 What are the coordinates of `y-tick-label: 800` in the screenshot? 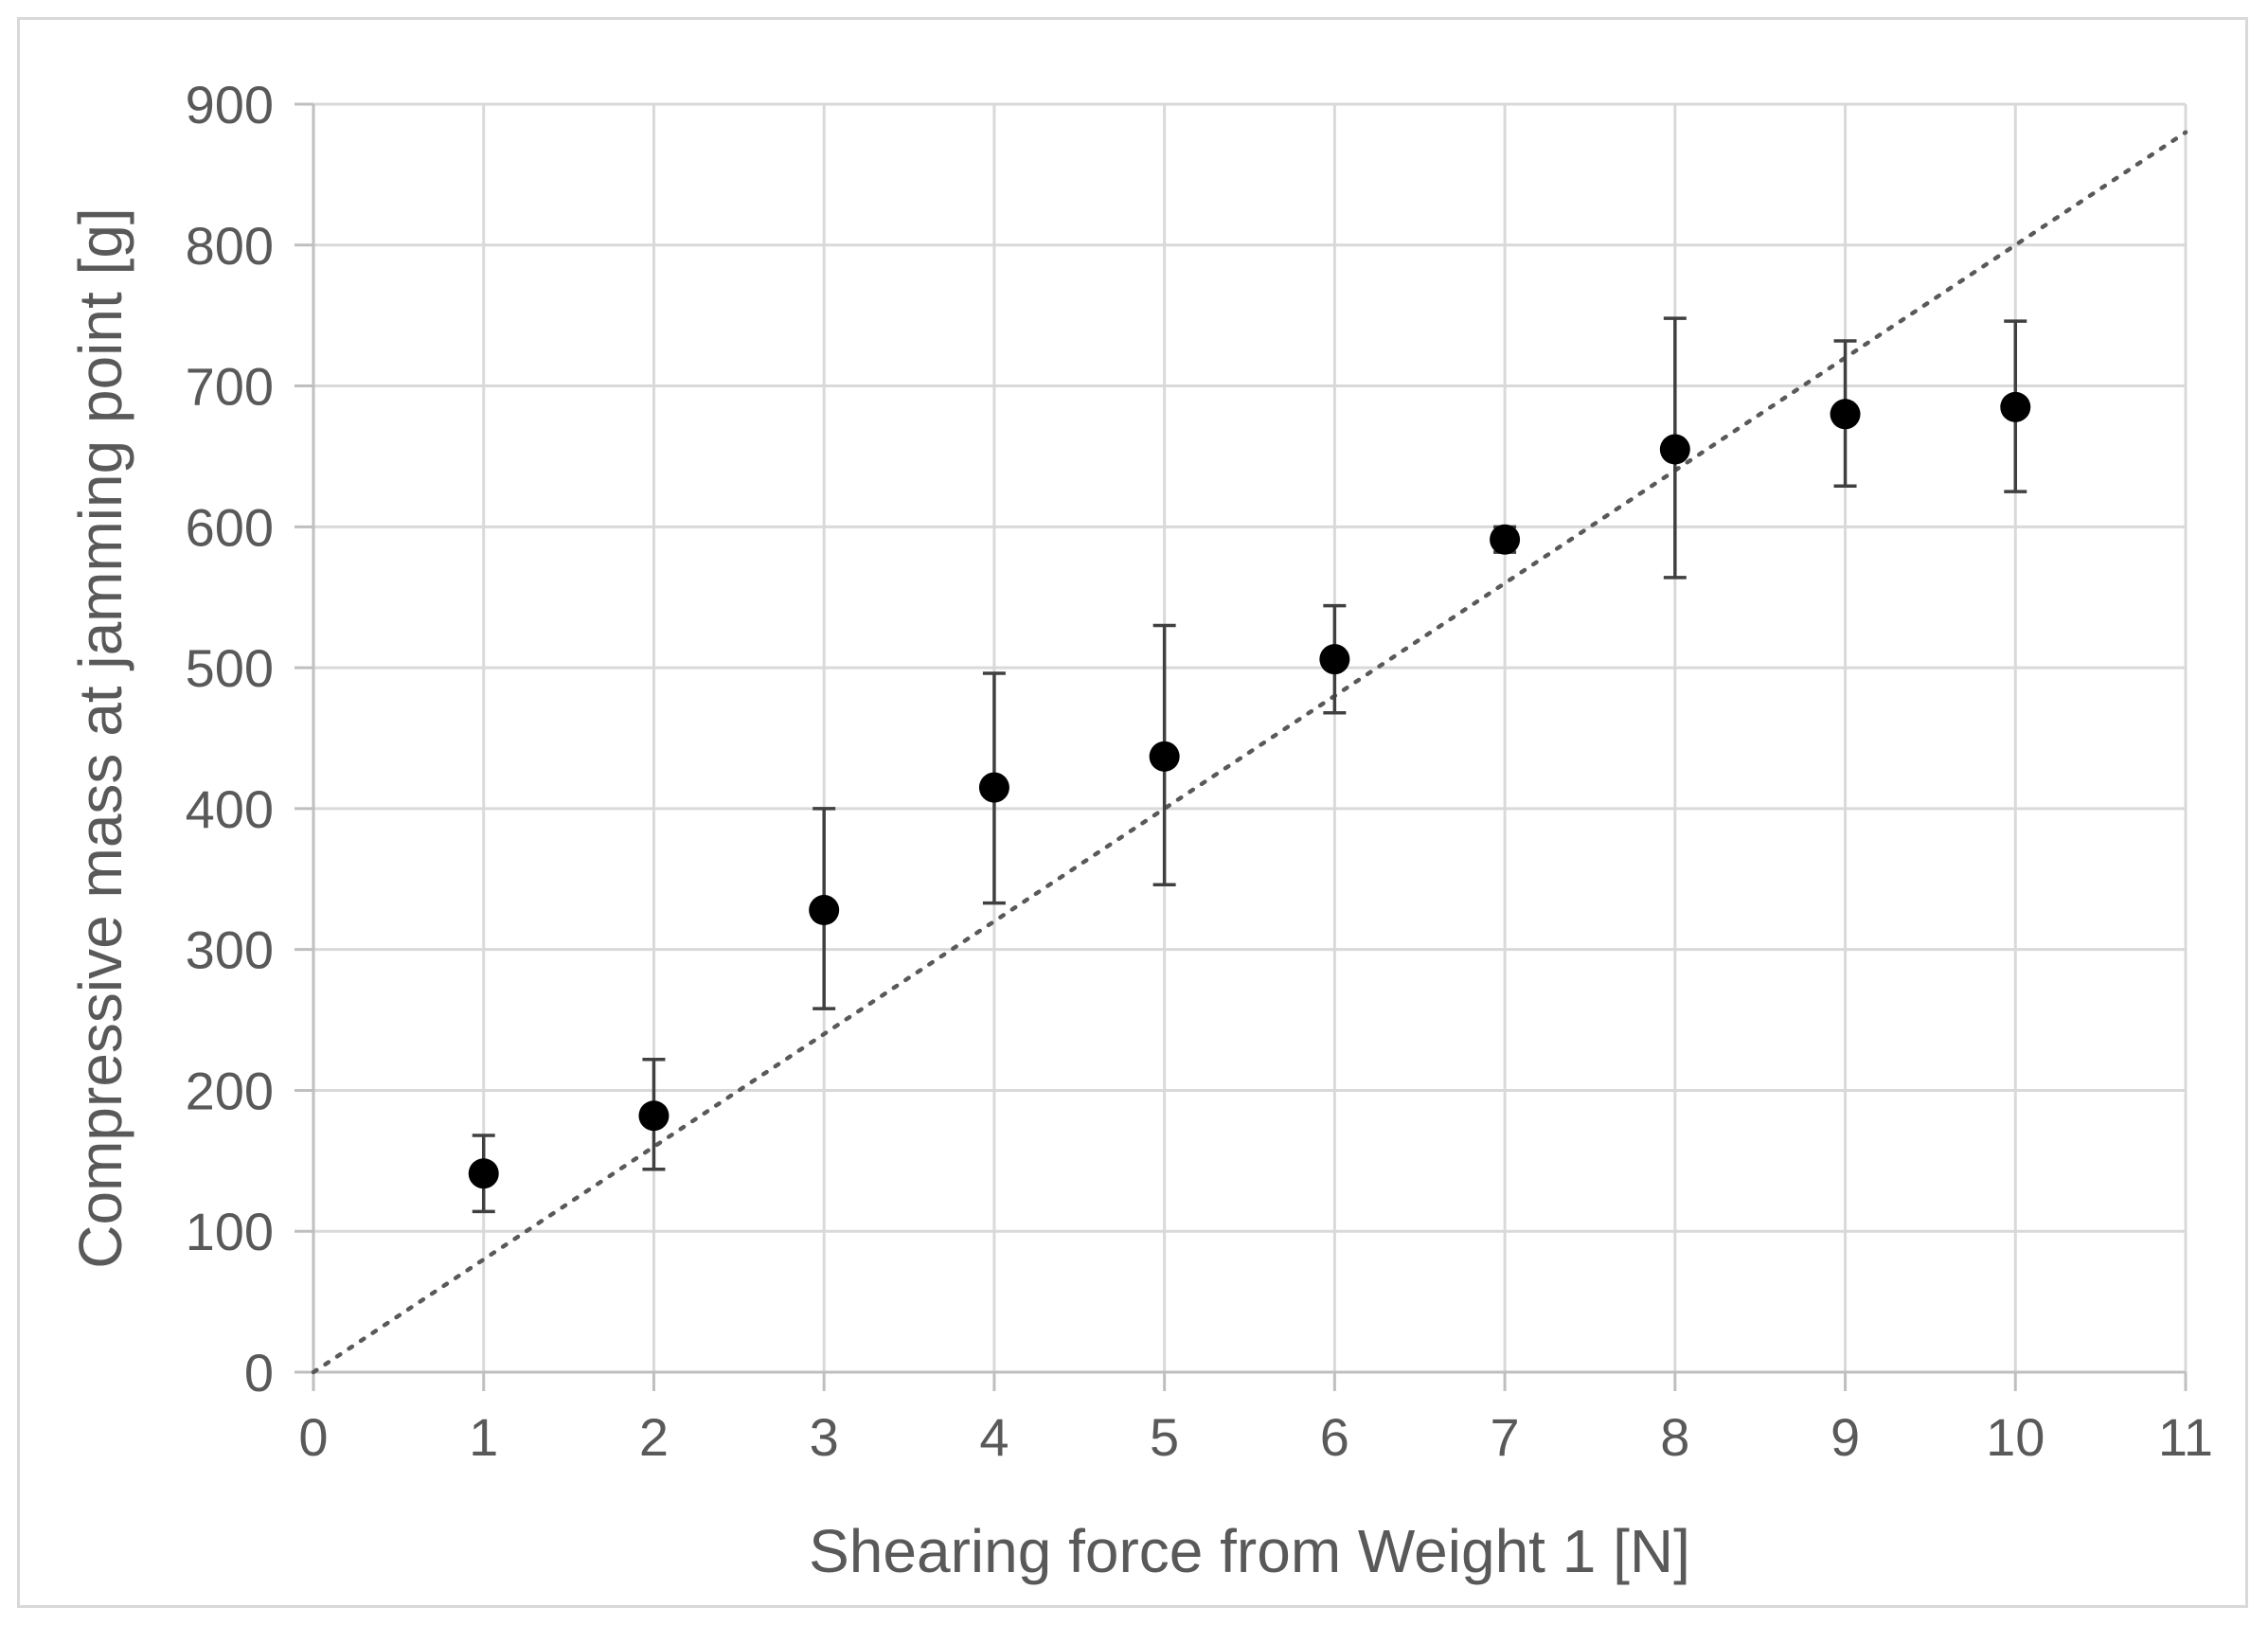 It's located at (230, 246).